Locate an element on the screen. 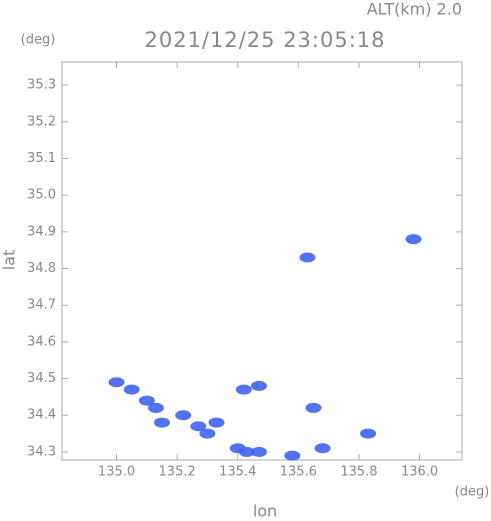  y-tick-label: 34.3 is located at coordinates (41, 451).